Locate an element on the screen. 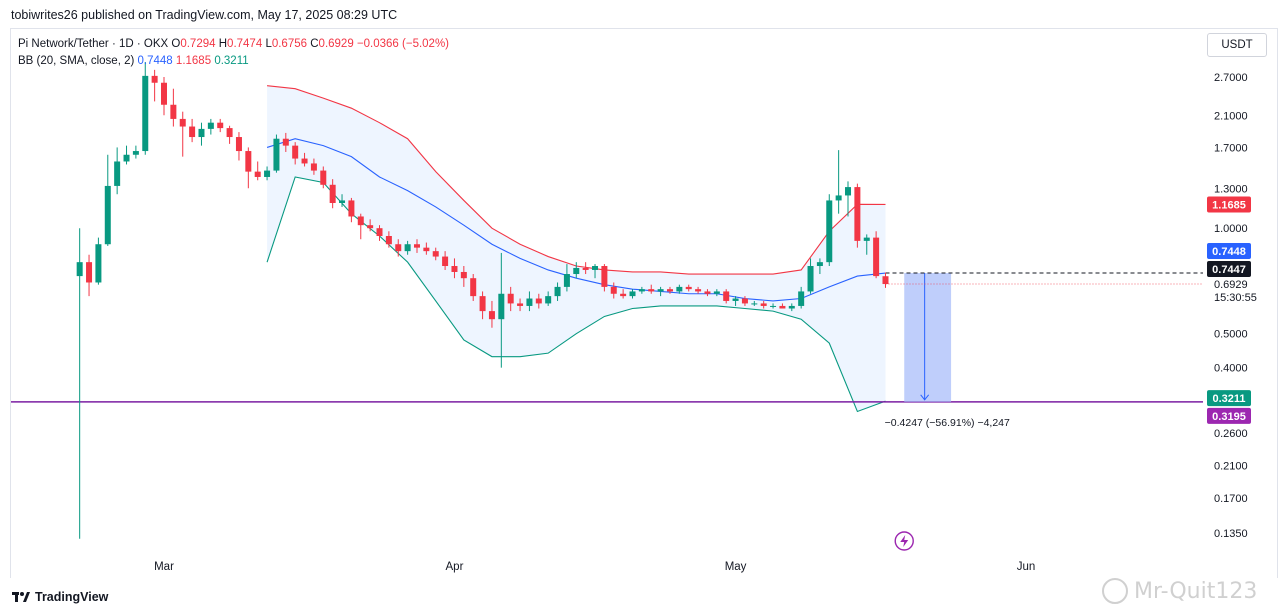 This screenshot has width=1281, height=616. price-tick-label: 1.0000 is located at coordinates (1231, 229).